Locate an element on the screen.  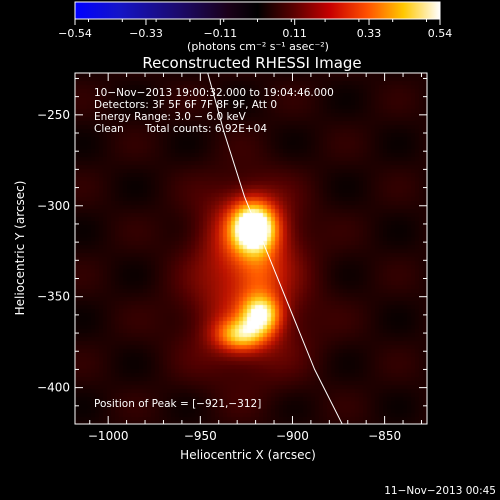
footer-date: 11−Nov−2013 00:45 is located at coordinates (440, 491).